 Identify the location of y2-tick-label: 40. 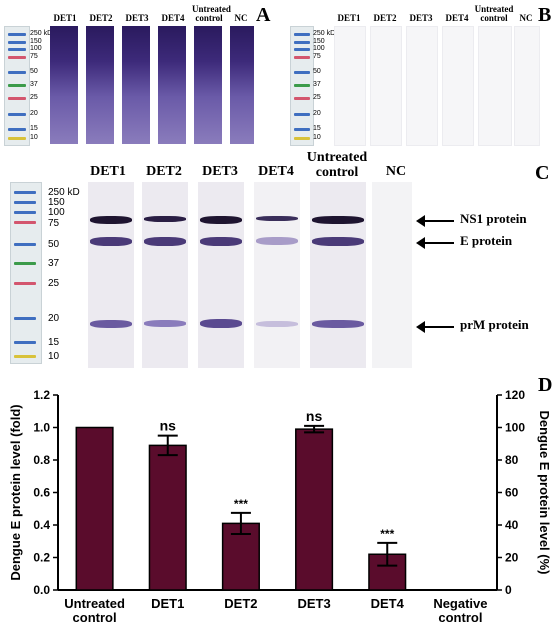
(512, 525).